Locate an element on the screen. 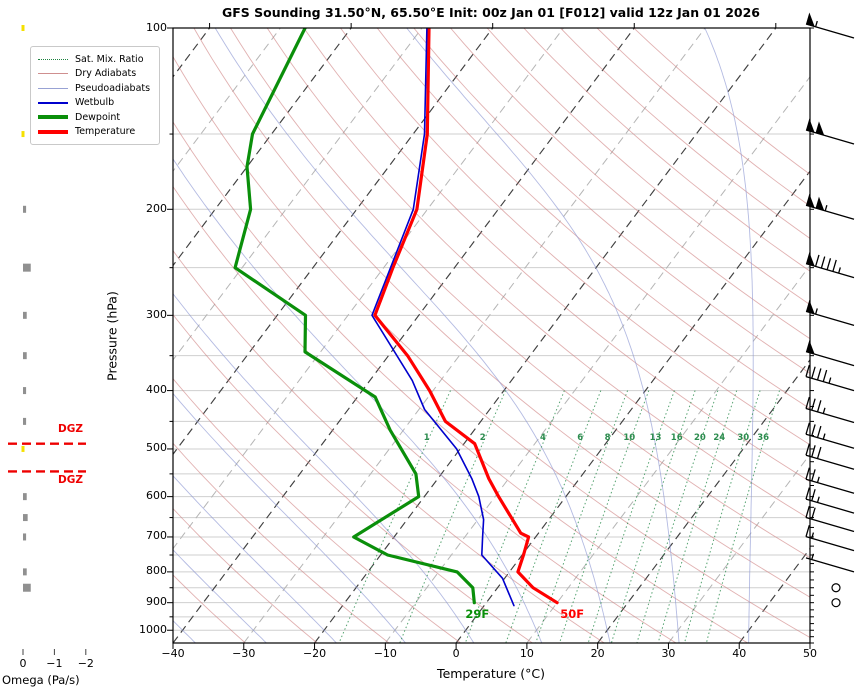 This screenshot has height=695, width=858. pressure-tick-label: 500 is located at coordinates (156, 448).